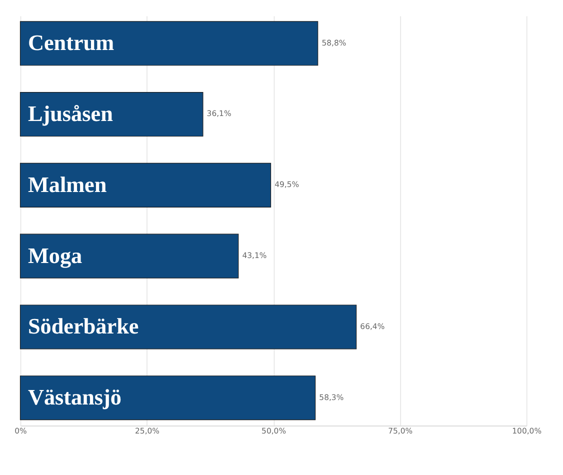  What do you see at coordinates (67, 184) in the screenshot?
I see `y-tick-label: Malmen` at bounding box center [67, 184].